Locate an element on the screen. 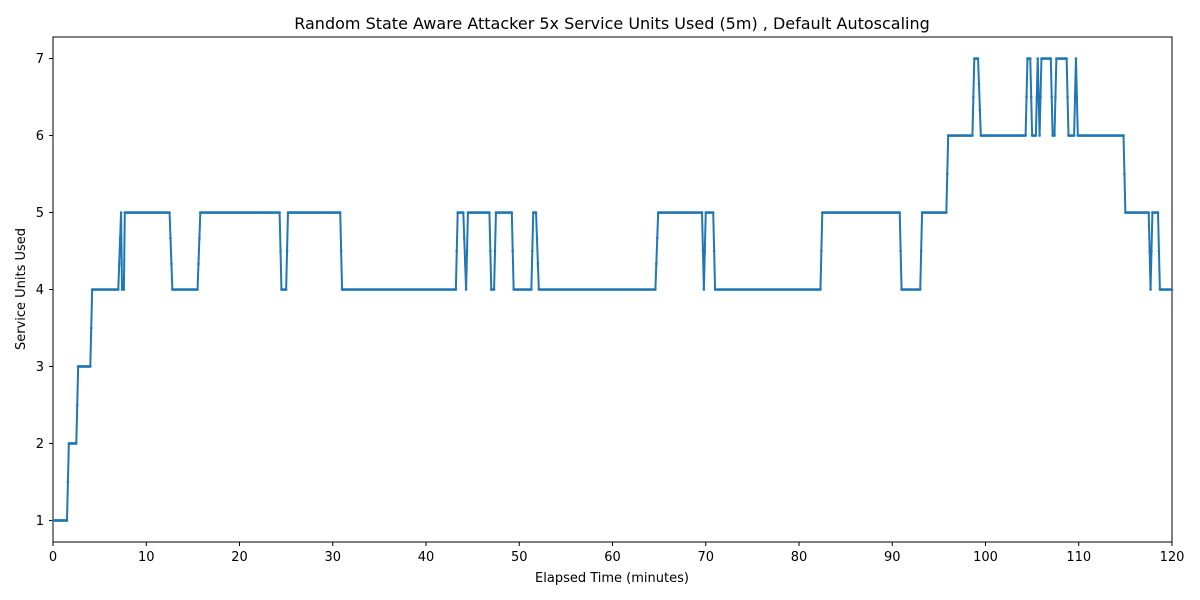 Image resolution: width=1200 pixels, height=600 pixels. x-tick-label: 90 is located at coordinates (892, 557).